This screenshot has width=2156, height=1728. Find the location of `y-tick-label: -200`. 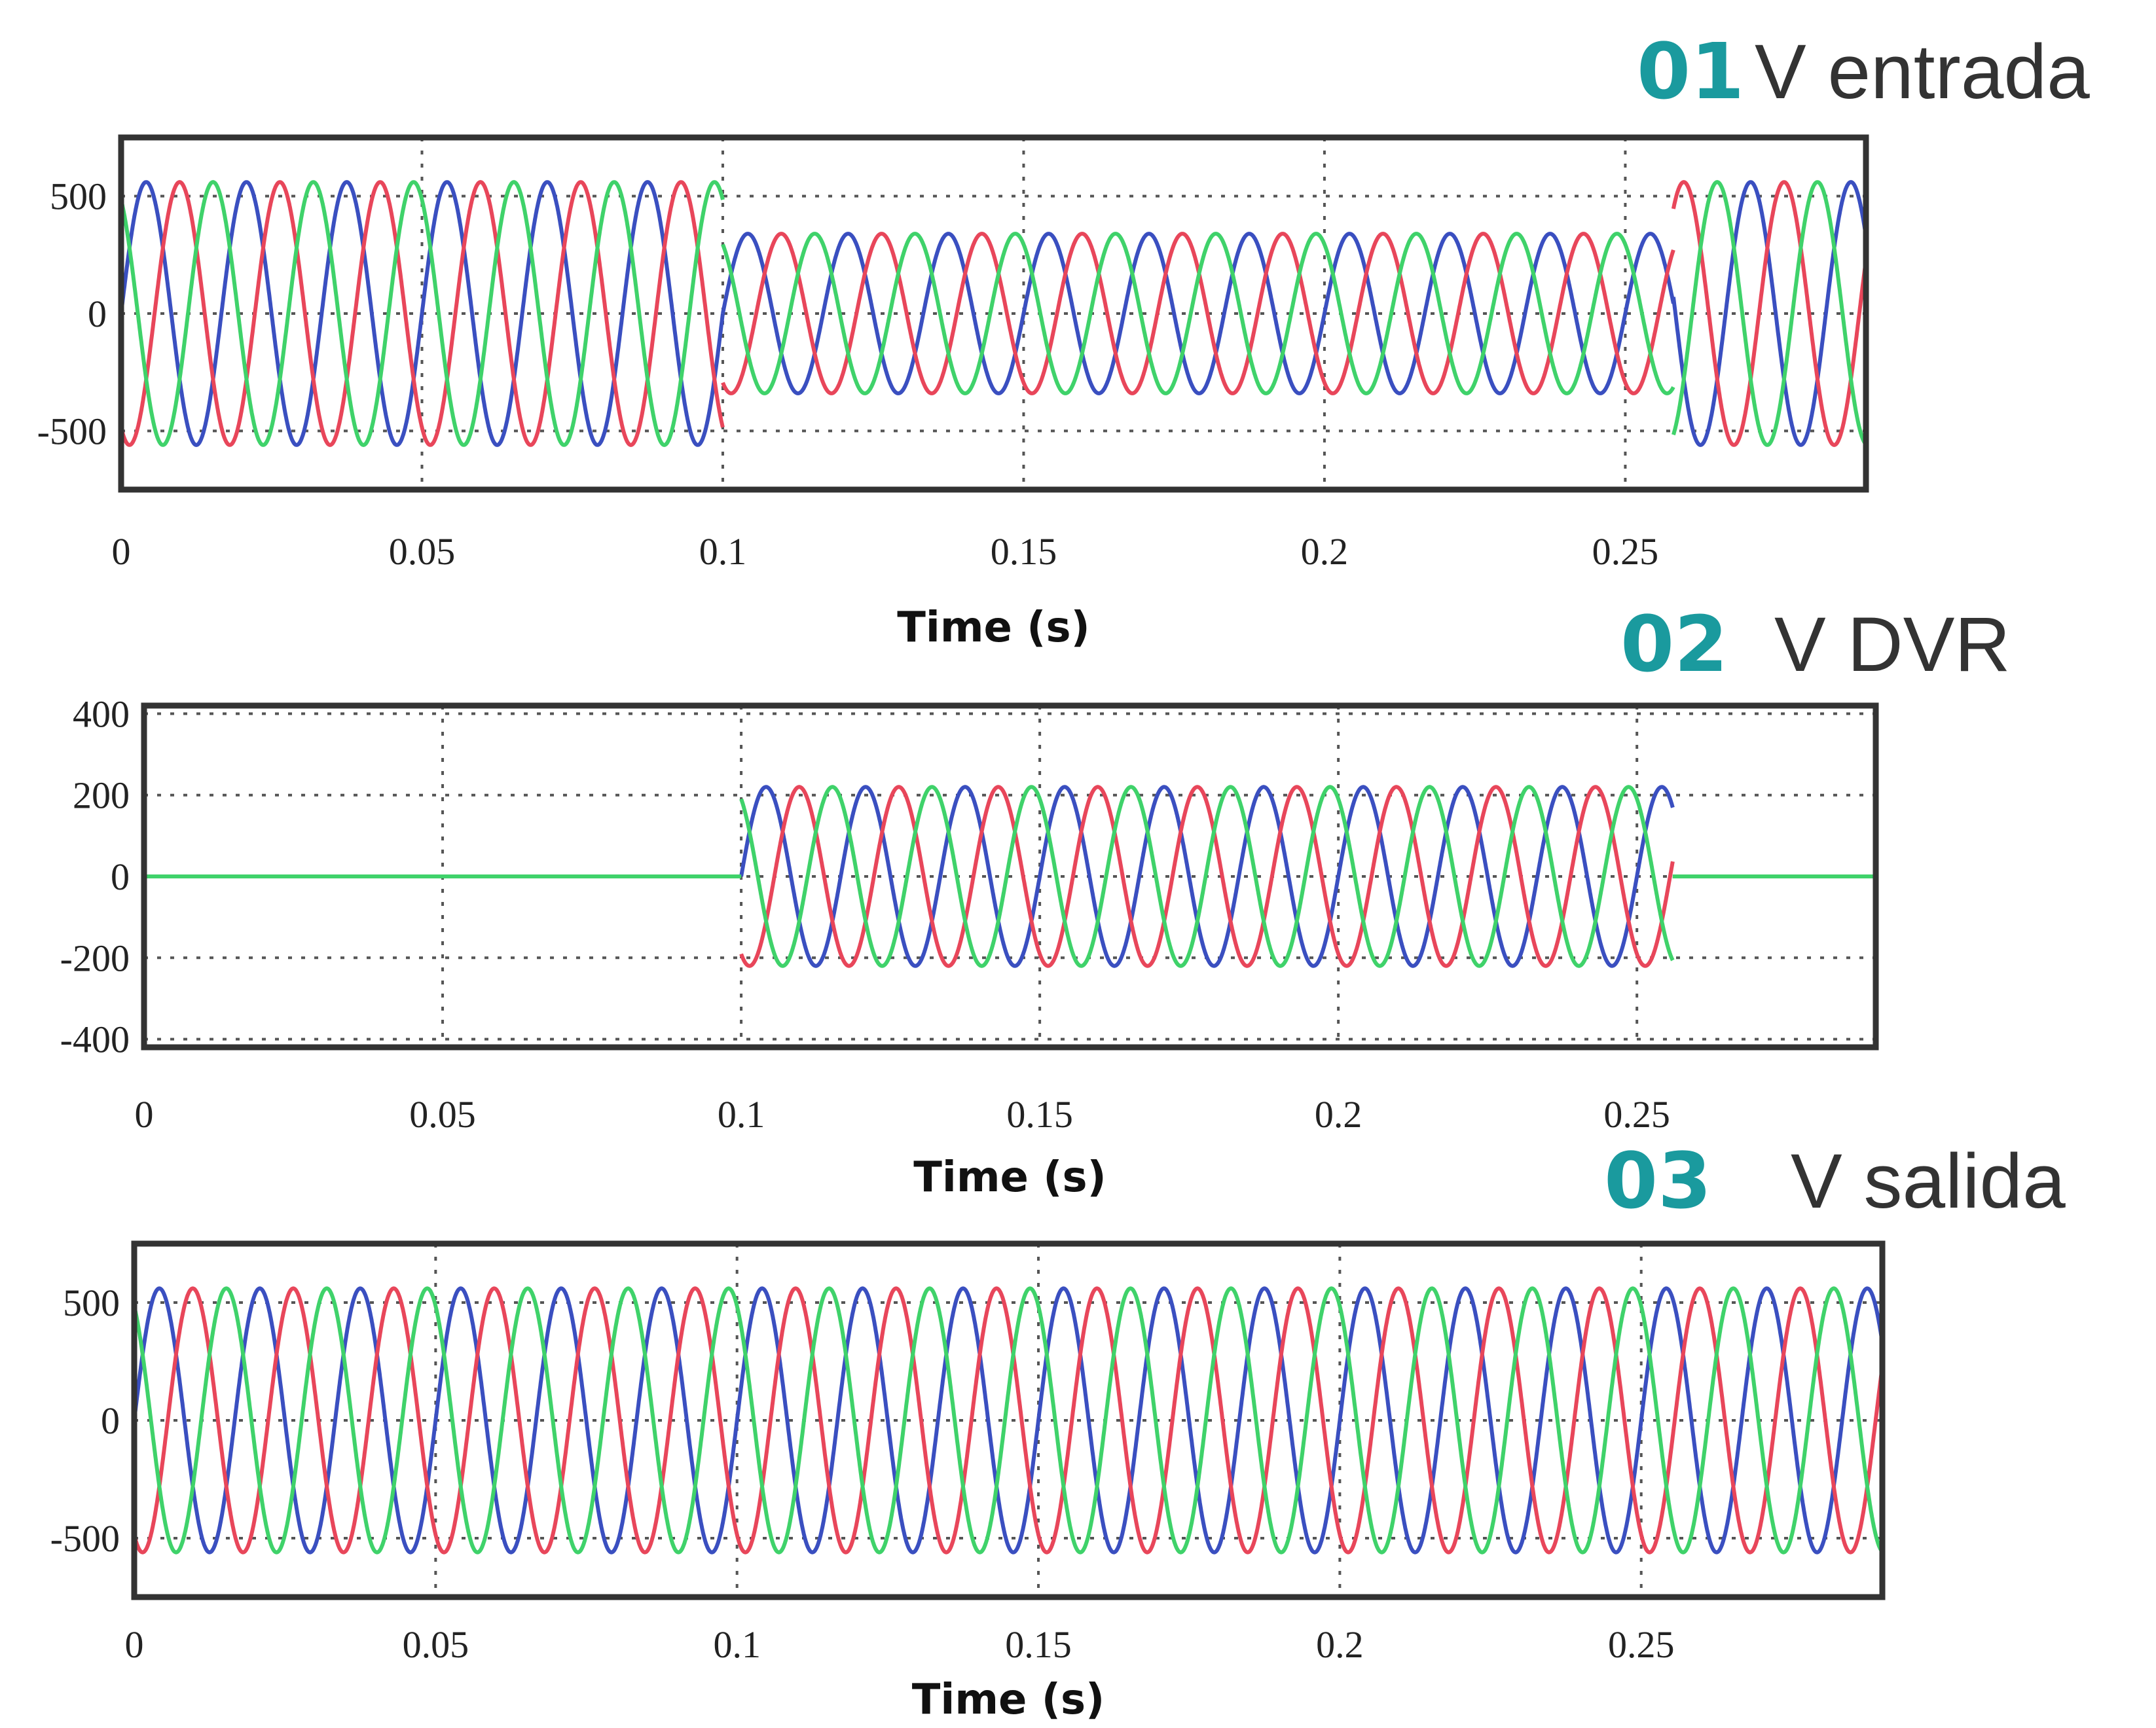

y-tick-label: -200 is located at coordinates (95, 958).